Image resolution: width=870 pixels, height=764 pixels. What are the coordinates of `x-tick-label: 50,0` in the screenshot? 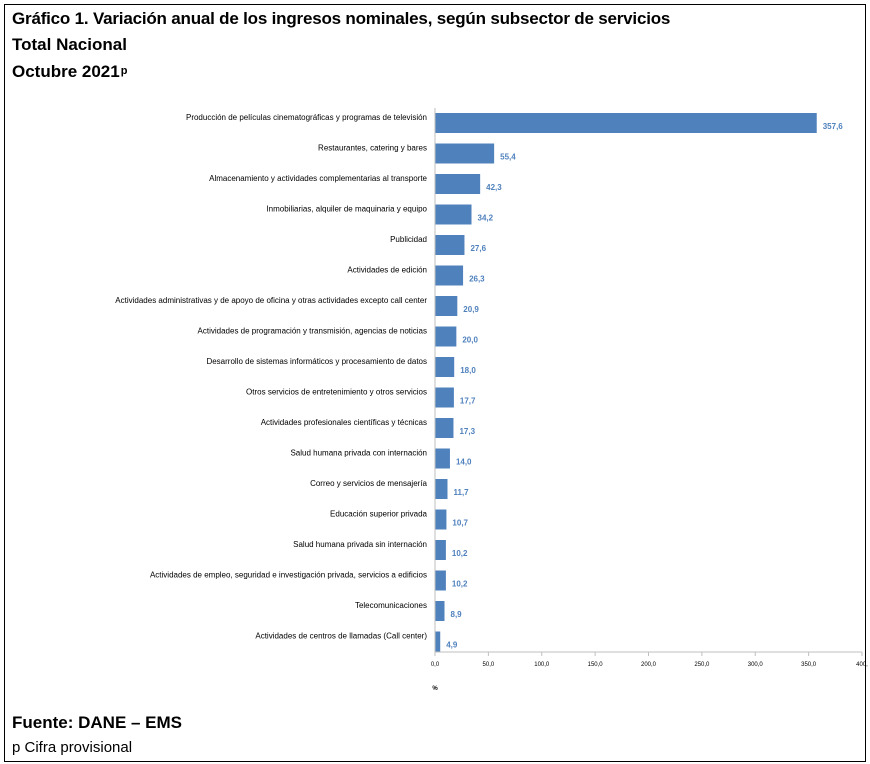 It's located at (489, 665).